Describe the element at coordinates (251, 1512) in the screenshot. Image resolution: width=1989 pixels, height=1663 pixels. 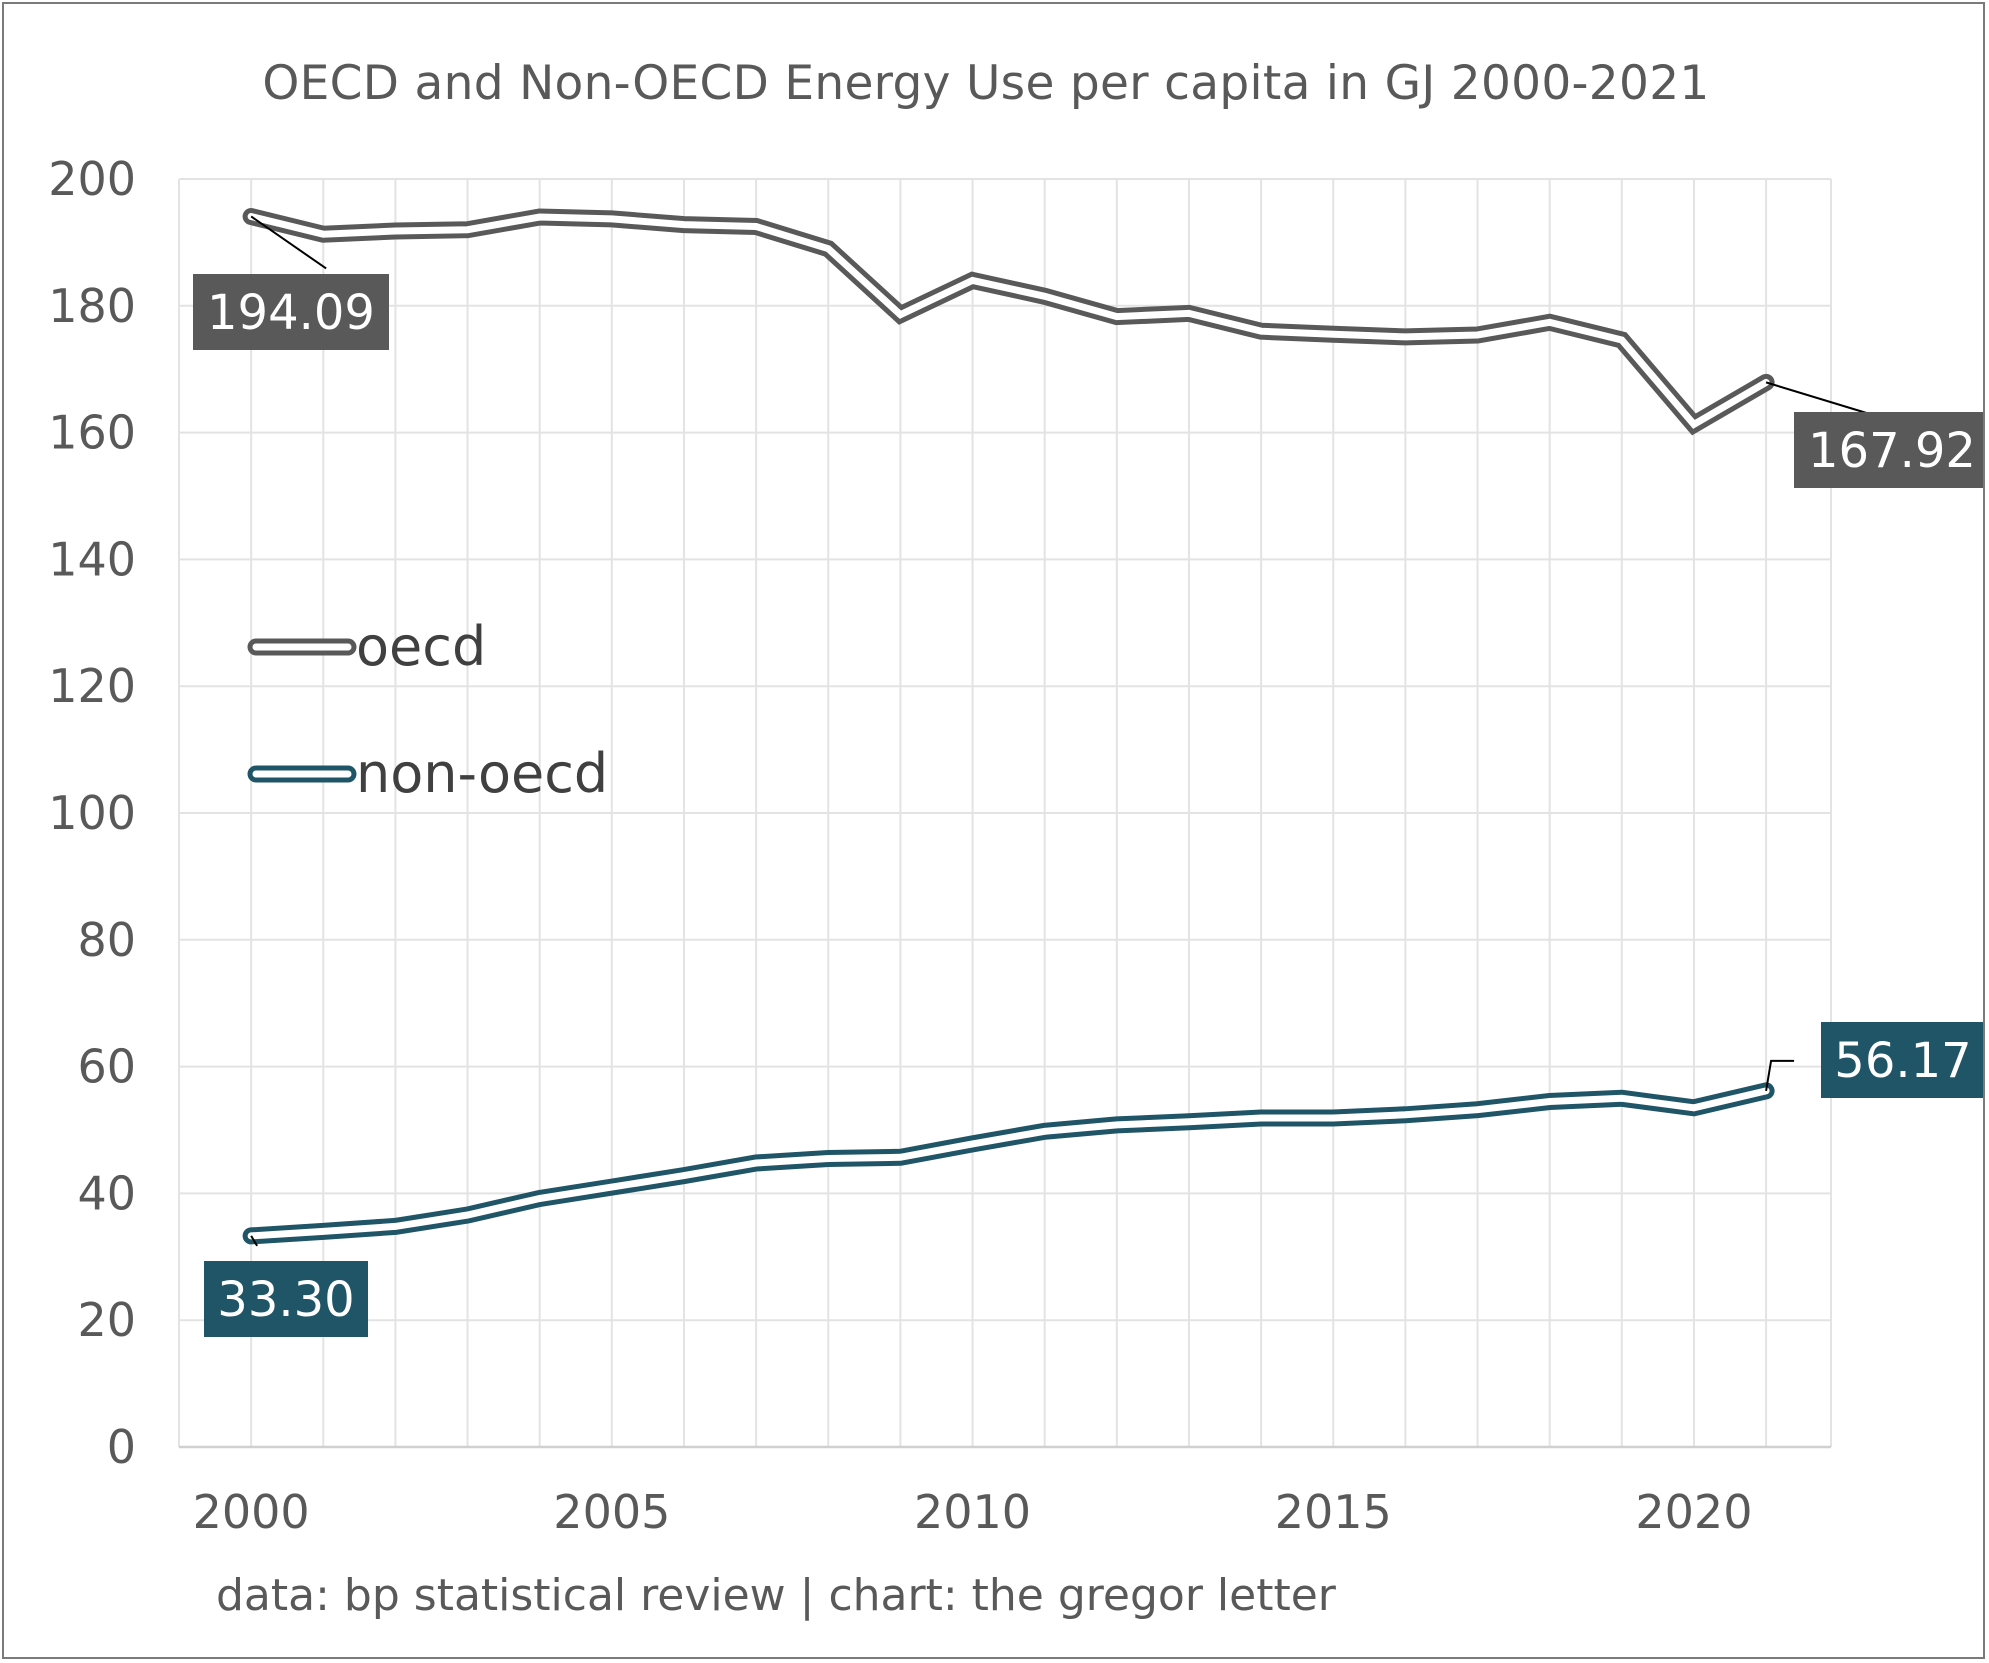
I see `x-tick-label: 2000` at that location.